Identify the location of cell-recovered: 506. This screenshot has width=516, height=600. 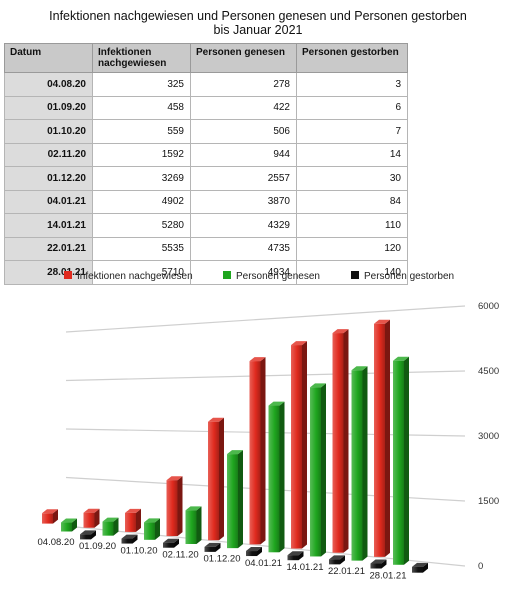
(243, 131).